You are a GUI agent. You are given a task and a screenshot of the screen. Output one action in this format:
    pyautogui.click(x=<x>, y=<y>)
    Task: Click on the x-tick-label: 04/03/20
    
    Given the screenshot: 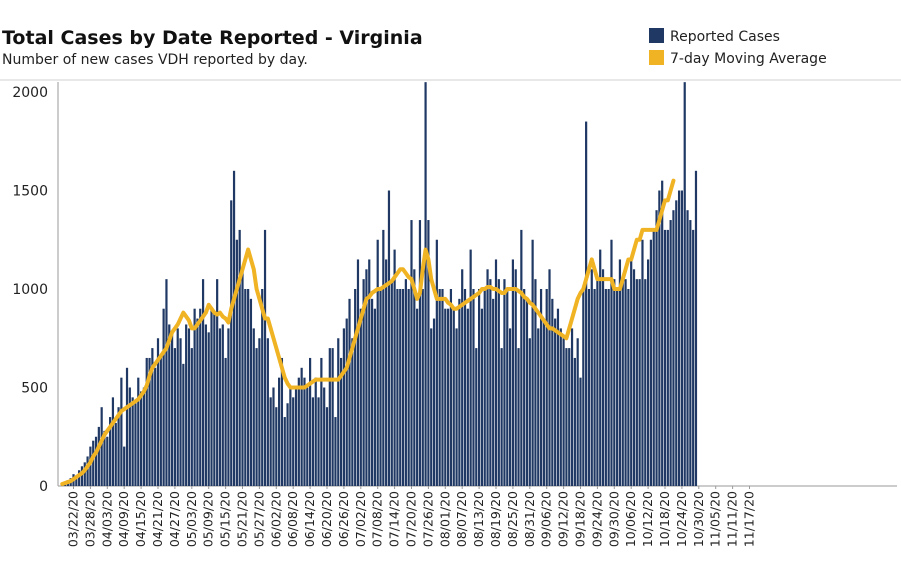 What is the action you would take?
    pyautogui.click(x=106, y=519)
    